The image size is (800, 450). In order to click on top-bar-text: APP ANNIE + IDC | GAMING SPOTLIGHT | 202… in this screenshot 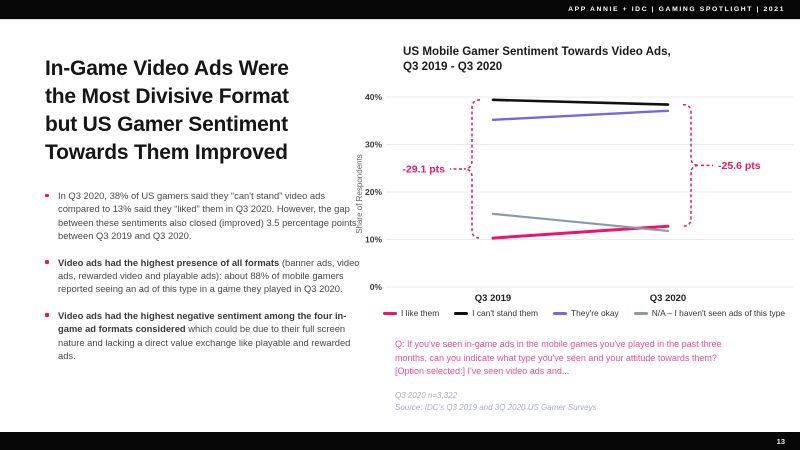, I will do `click(676, 9)`.